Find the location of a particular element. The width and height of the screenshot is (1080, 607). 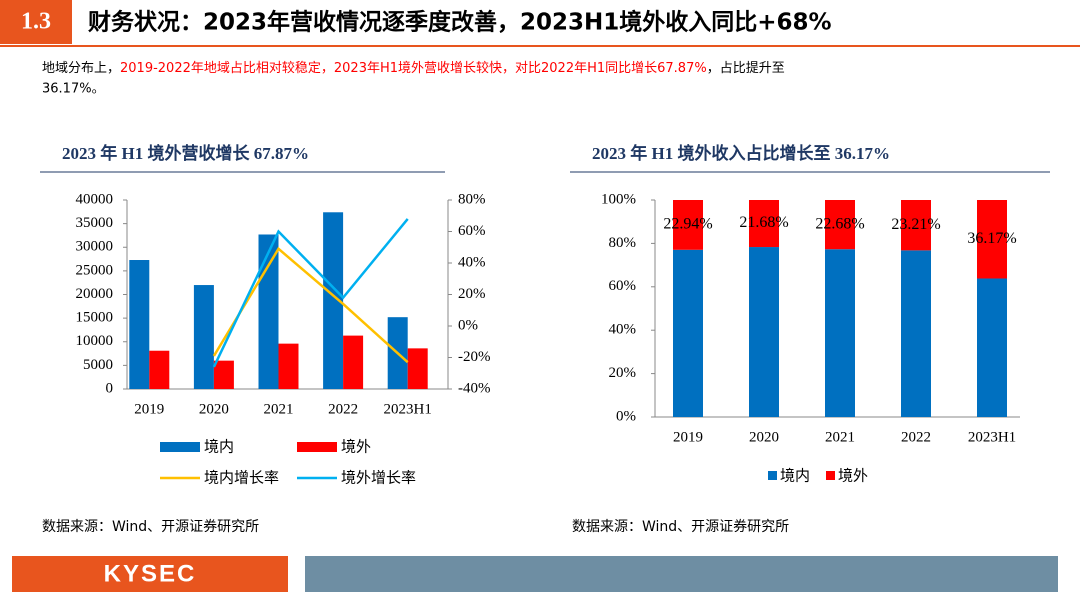

y-tick-label: 0 is located at coordinates (110, 388).